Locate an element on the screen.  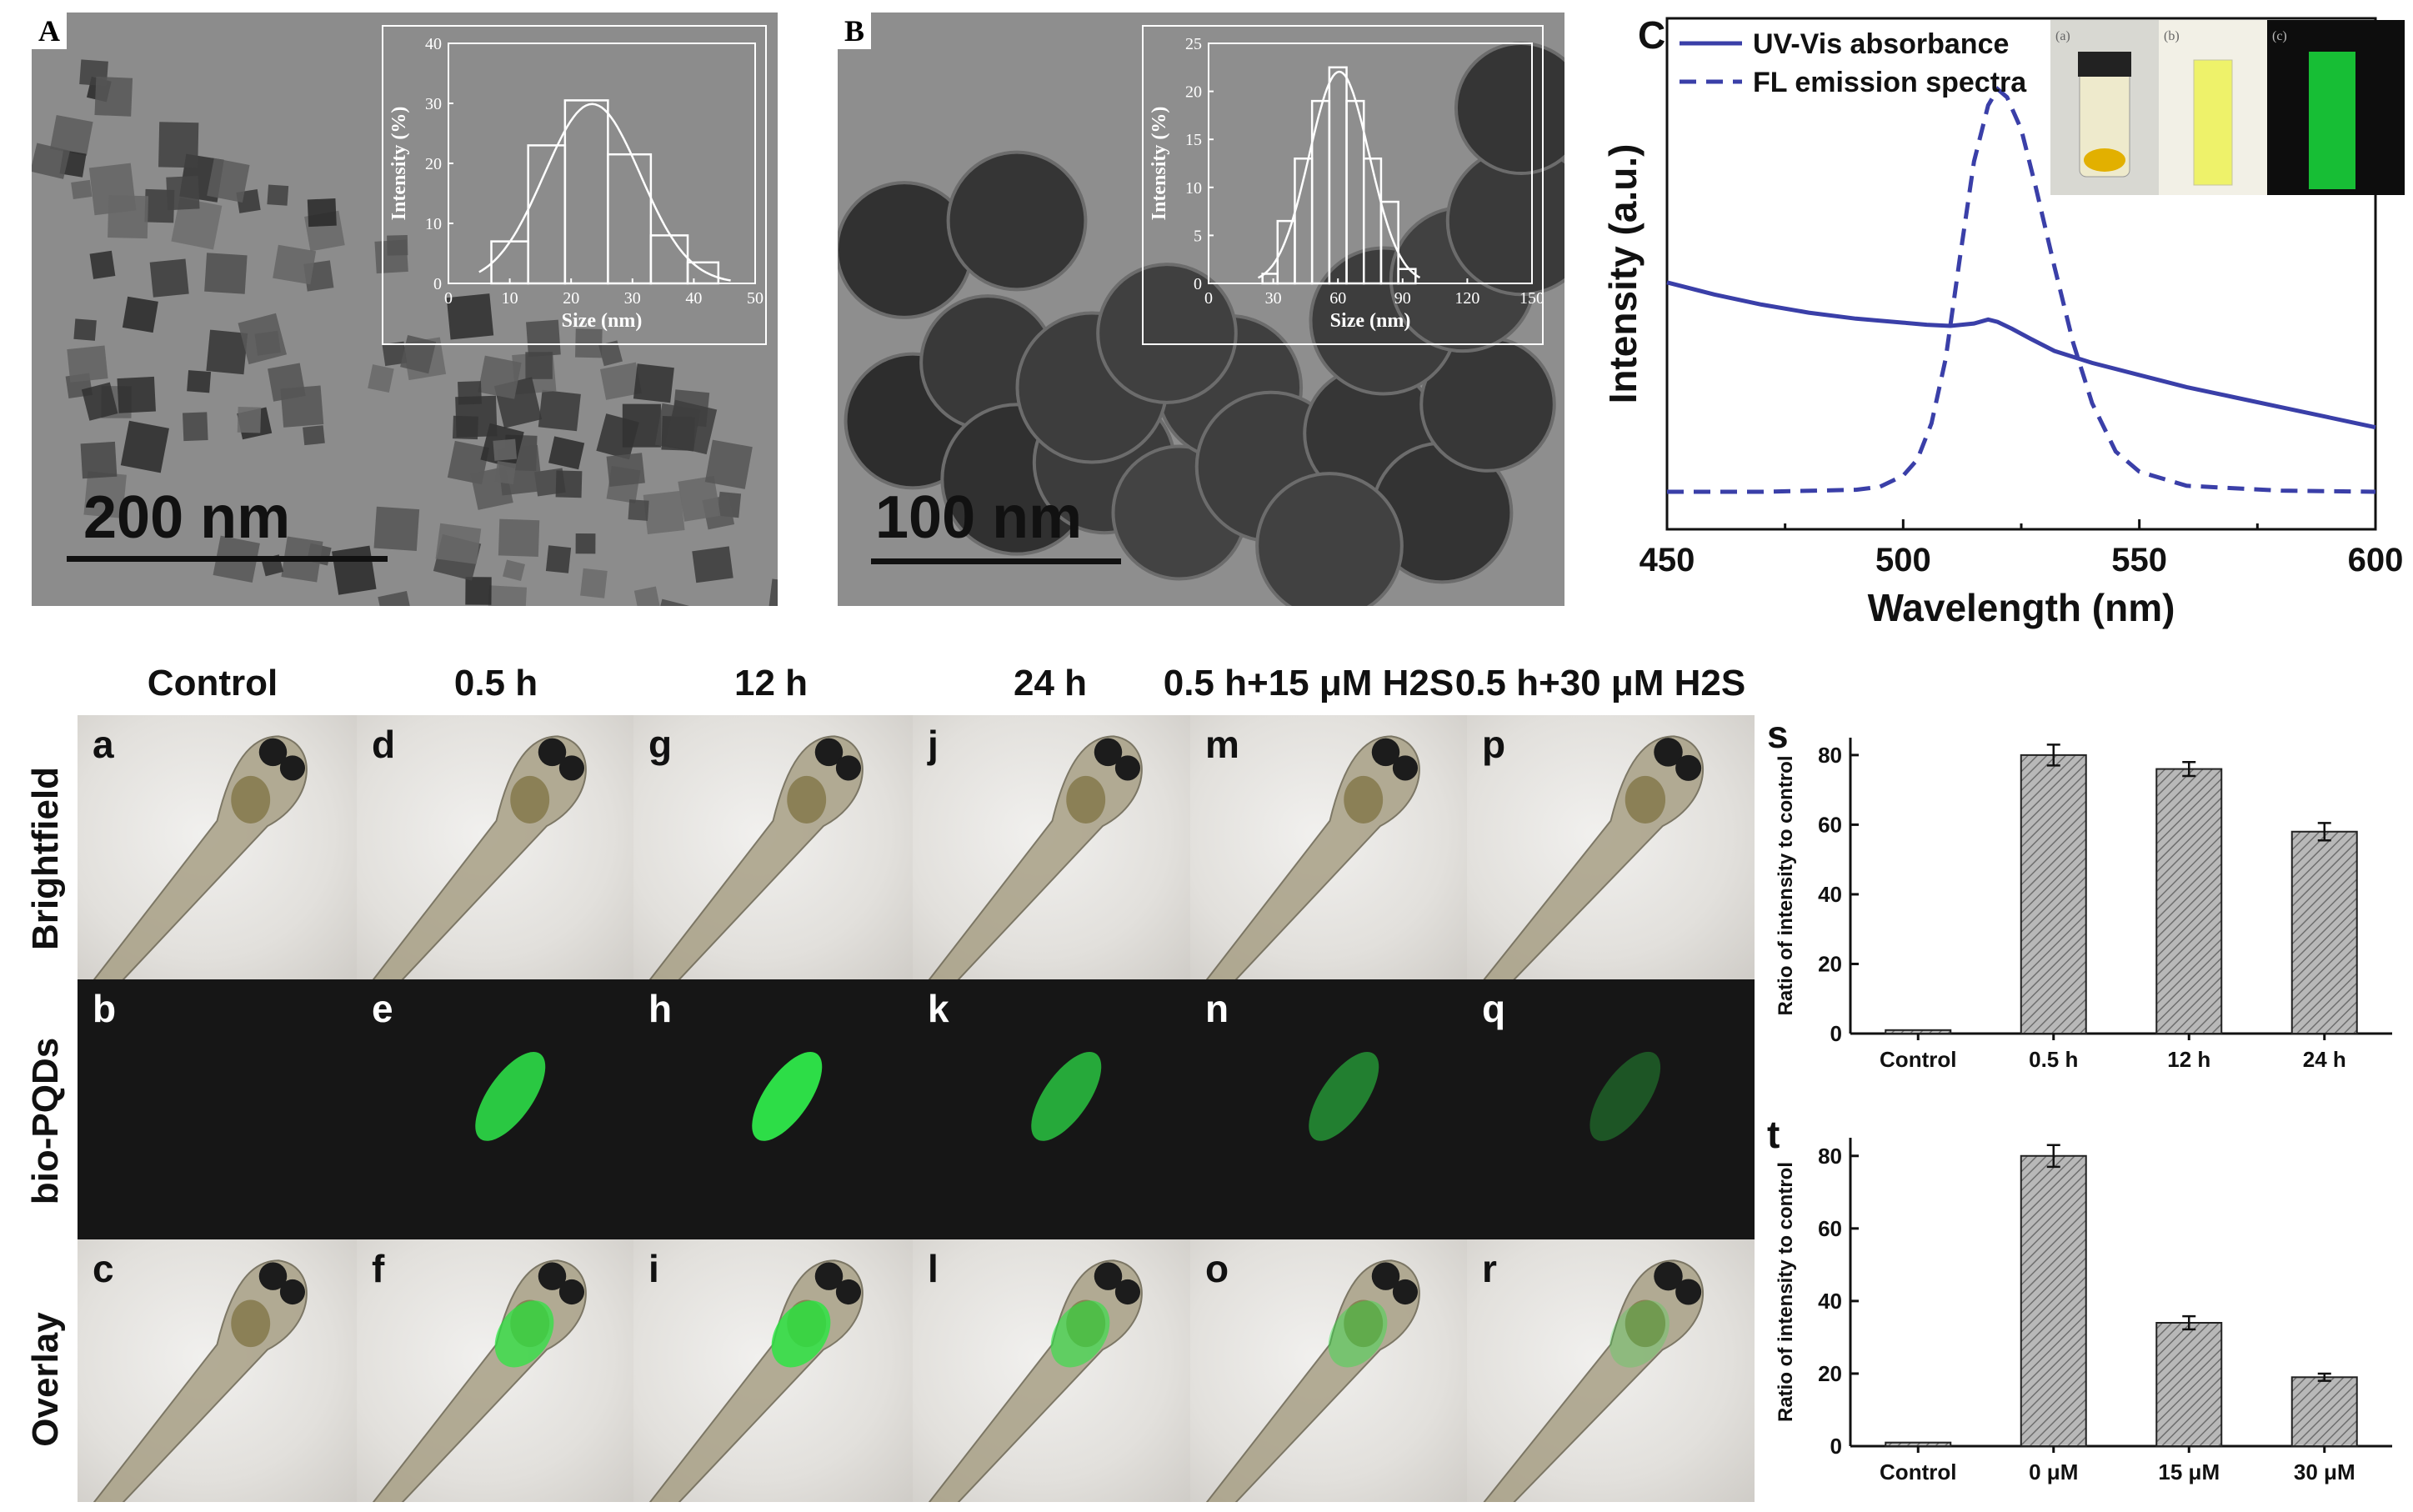
y-tick-label: 40 is located at coordinates (1830, 895).